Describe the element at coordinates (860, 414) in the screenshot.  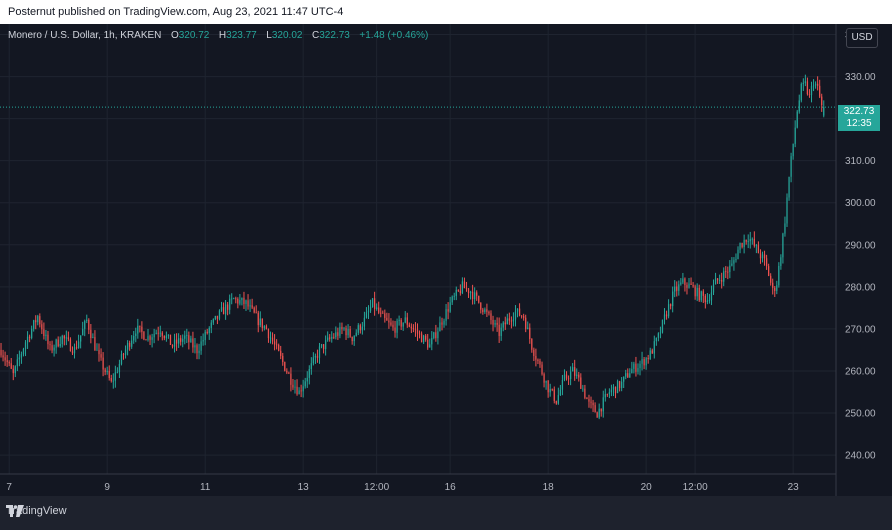
I see `price-tick-label: 250.00` at that location.